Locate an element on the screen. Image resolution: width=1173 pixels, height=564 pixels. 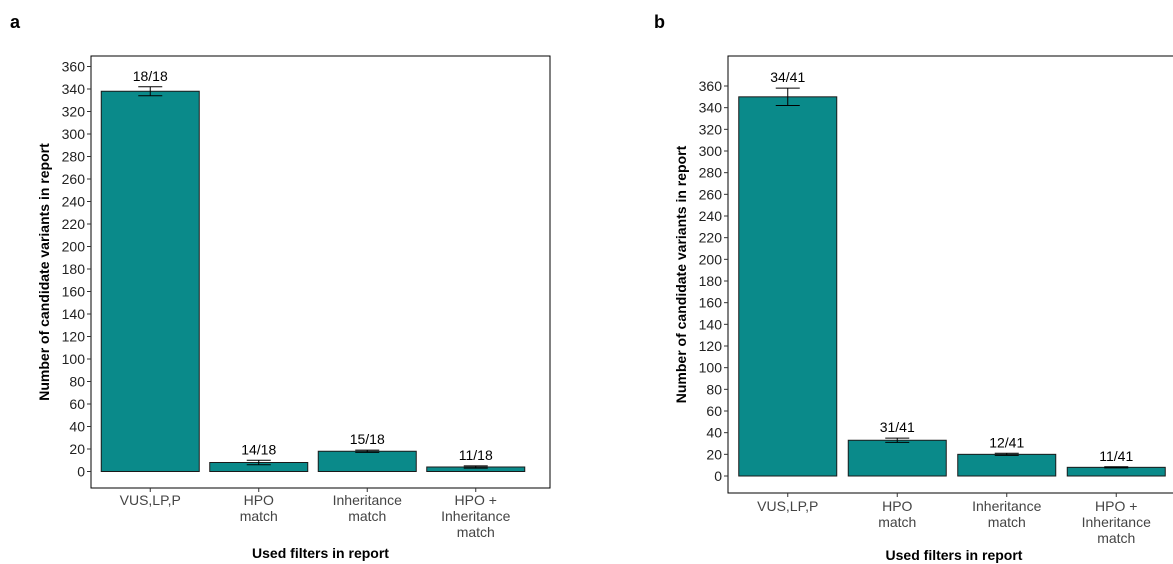
panel-a-y-tick-label: 240 is located at coordinates (74, 202).